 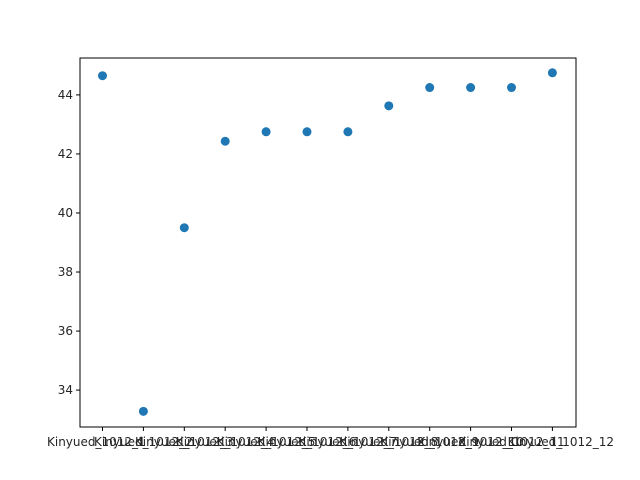 I want to click on x-tick-label: Kinyued_1012_4, so click(x=225, y=442).